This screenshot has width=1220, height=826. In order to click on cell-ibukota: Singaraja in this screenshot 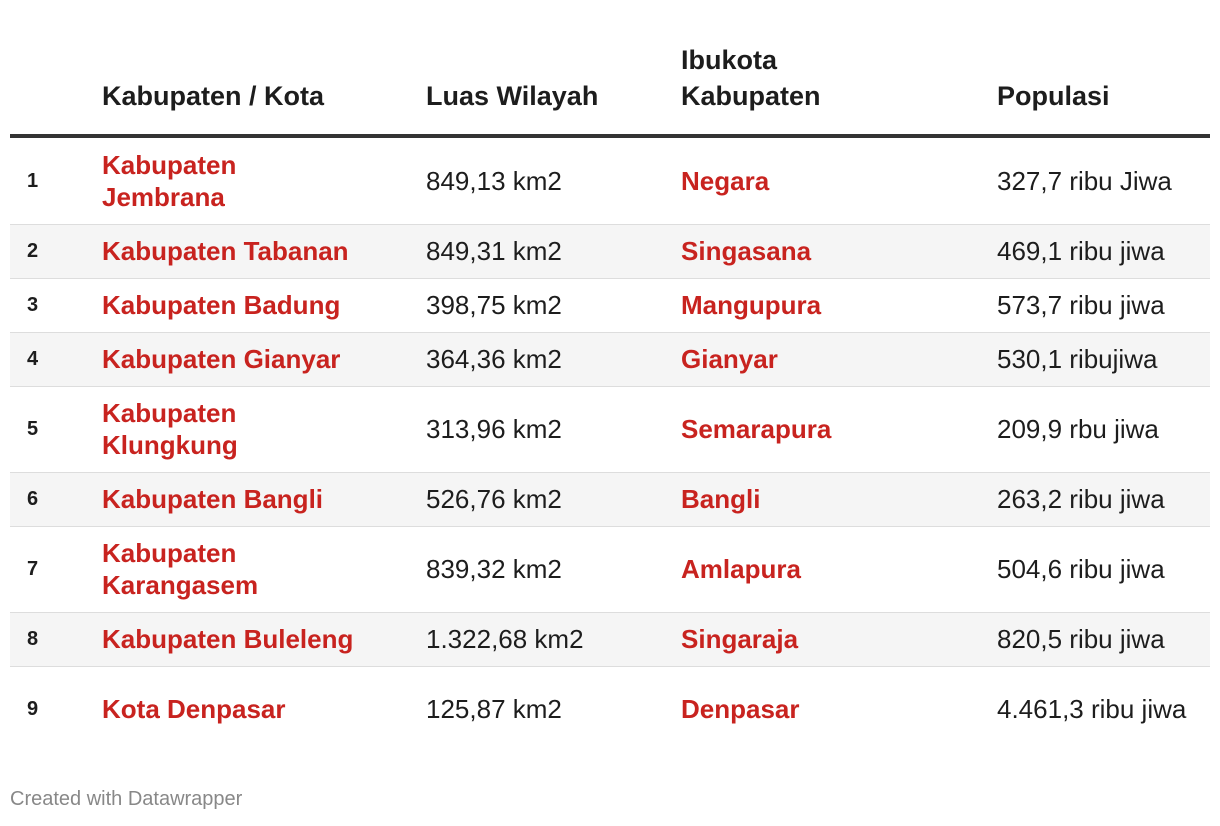, I will do `click(839, 639)`.